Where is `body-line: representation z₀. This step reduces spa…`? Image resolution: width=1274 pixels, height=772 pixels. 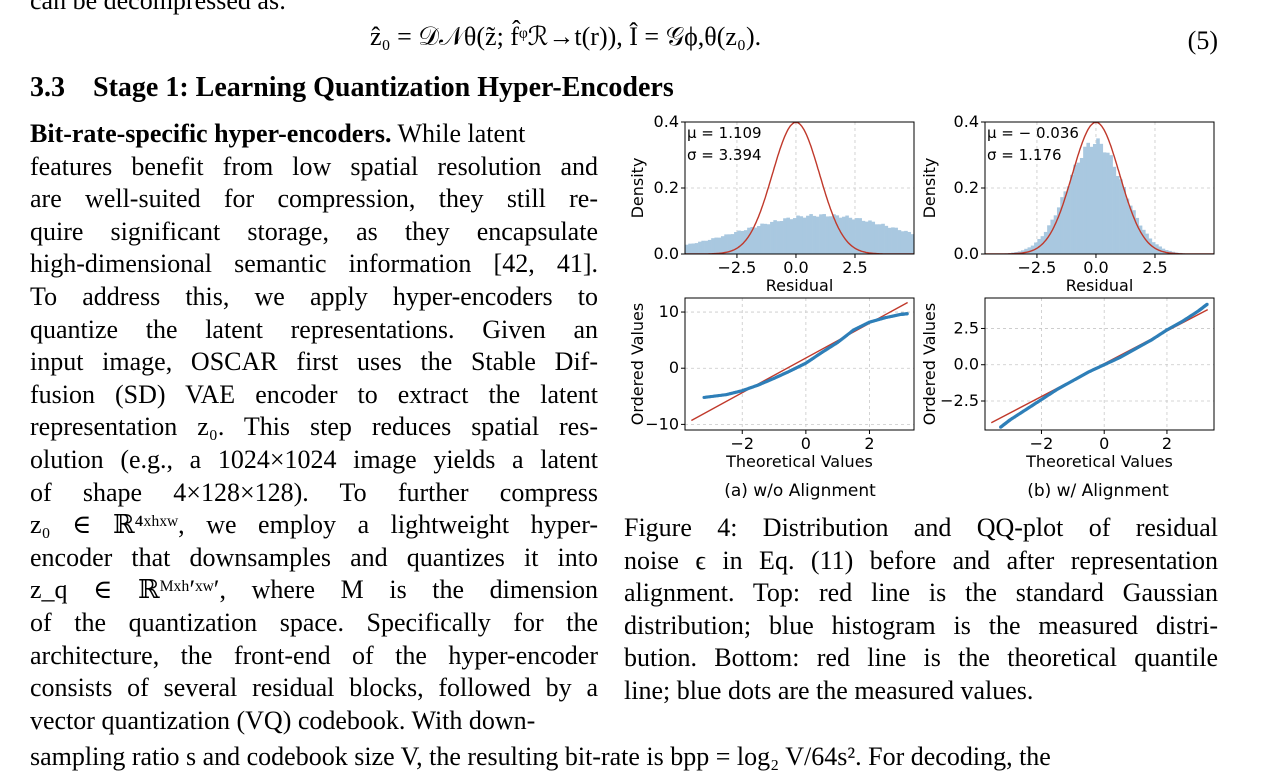 body-line: representation z₀. This step reduces spa… is located at coordinates (314, 427).